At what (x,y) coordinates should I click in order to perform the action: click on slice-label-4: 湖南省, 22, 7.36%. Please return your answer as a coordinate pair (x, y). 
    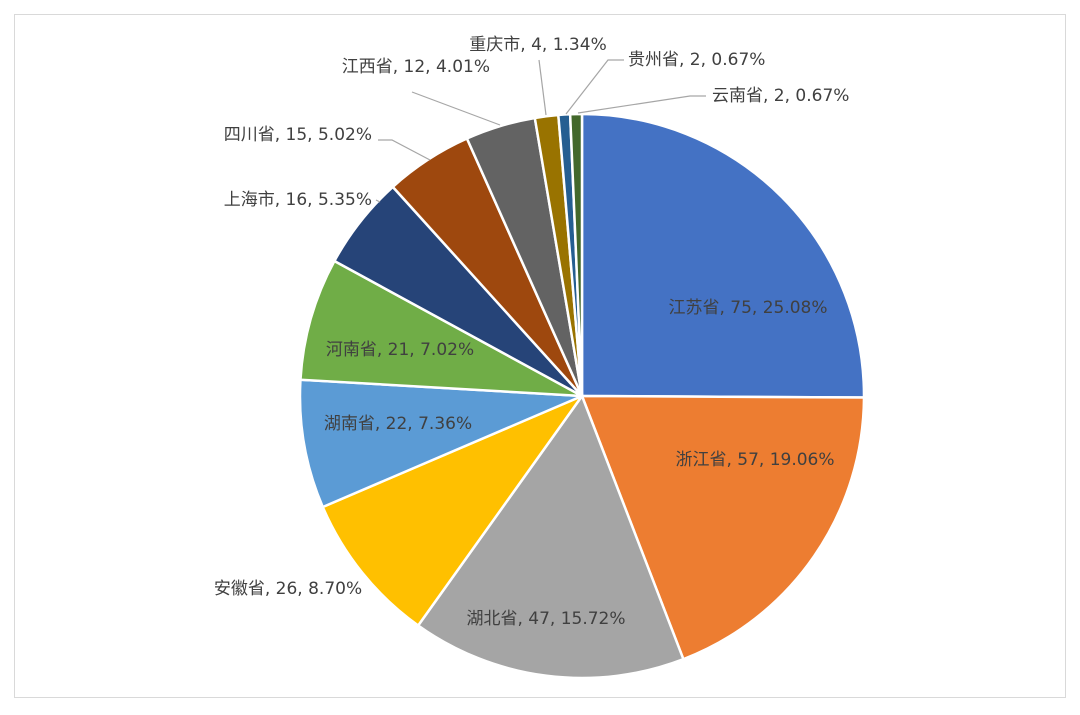
    Looking at the image, I should click on (398, 424).